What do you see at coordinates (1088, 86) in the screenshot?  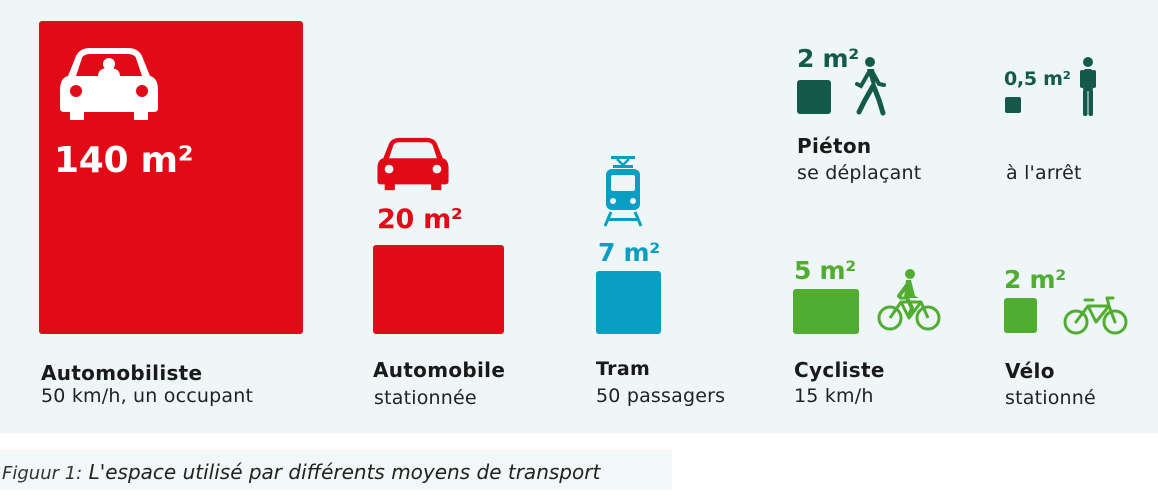 I see `standing-person-icon` at bounding box center [1088, 86].